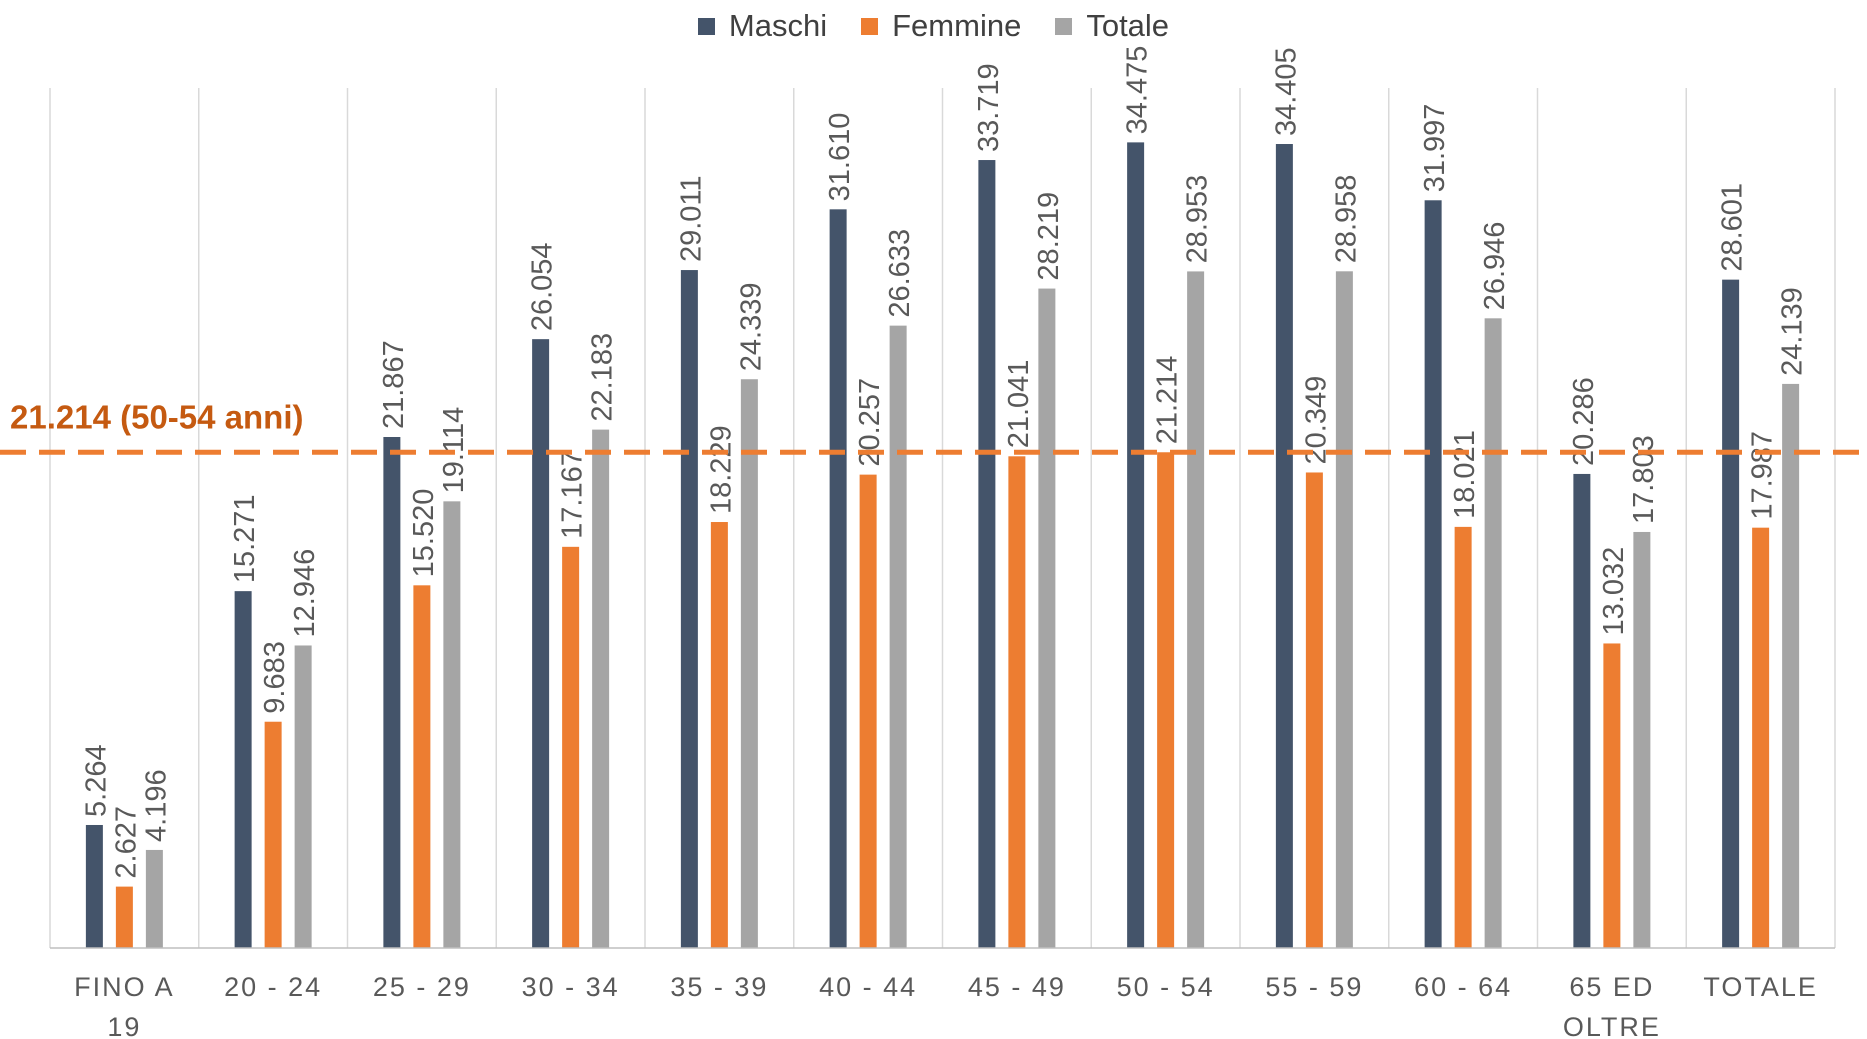  Describe the element at coordinates (571, 987) in the screenshot. I see `x-tick-label: 30 - 34` at that location.